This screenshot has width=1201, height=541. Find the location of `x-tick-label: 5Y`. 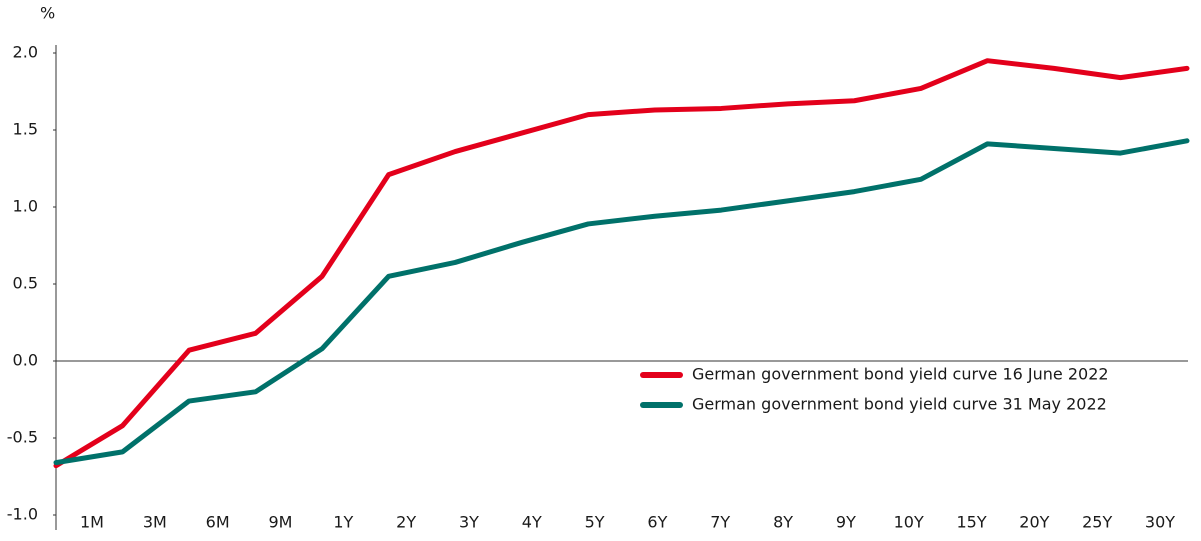

x-tick-label: 5Y is located at coordinates (595, 522).